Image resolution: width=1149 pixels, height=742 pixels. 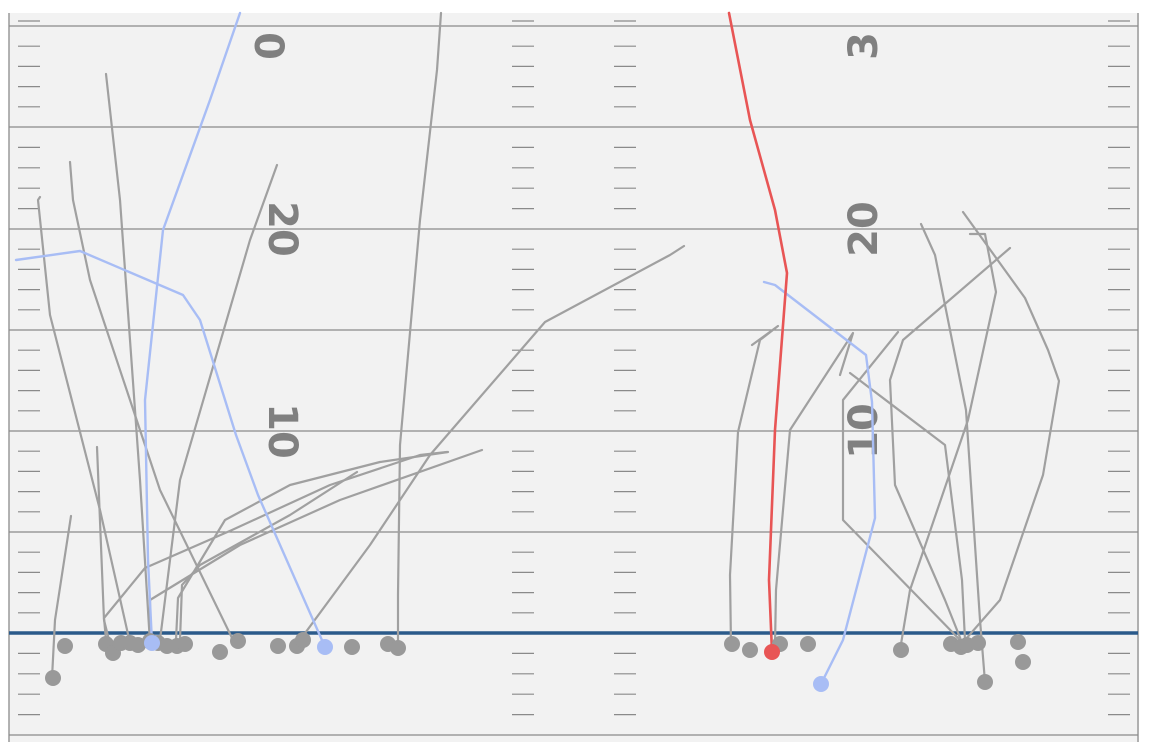 I want to click on ball-carrier-path, so click(x=758, y=332).